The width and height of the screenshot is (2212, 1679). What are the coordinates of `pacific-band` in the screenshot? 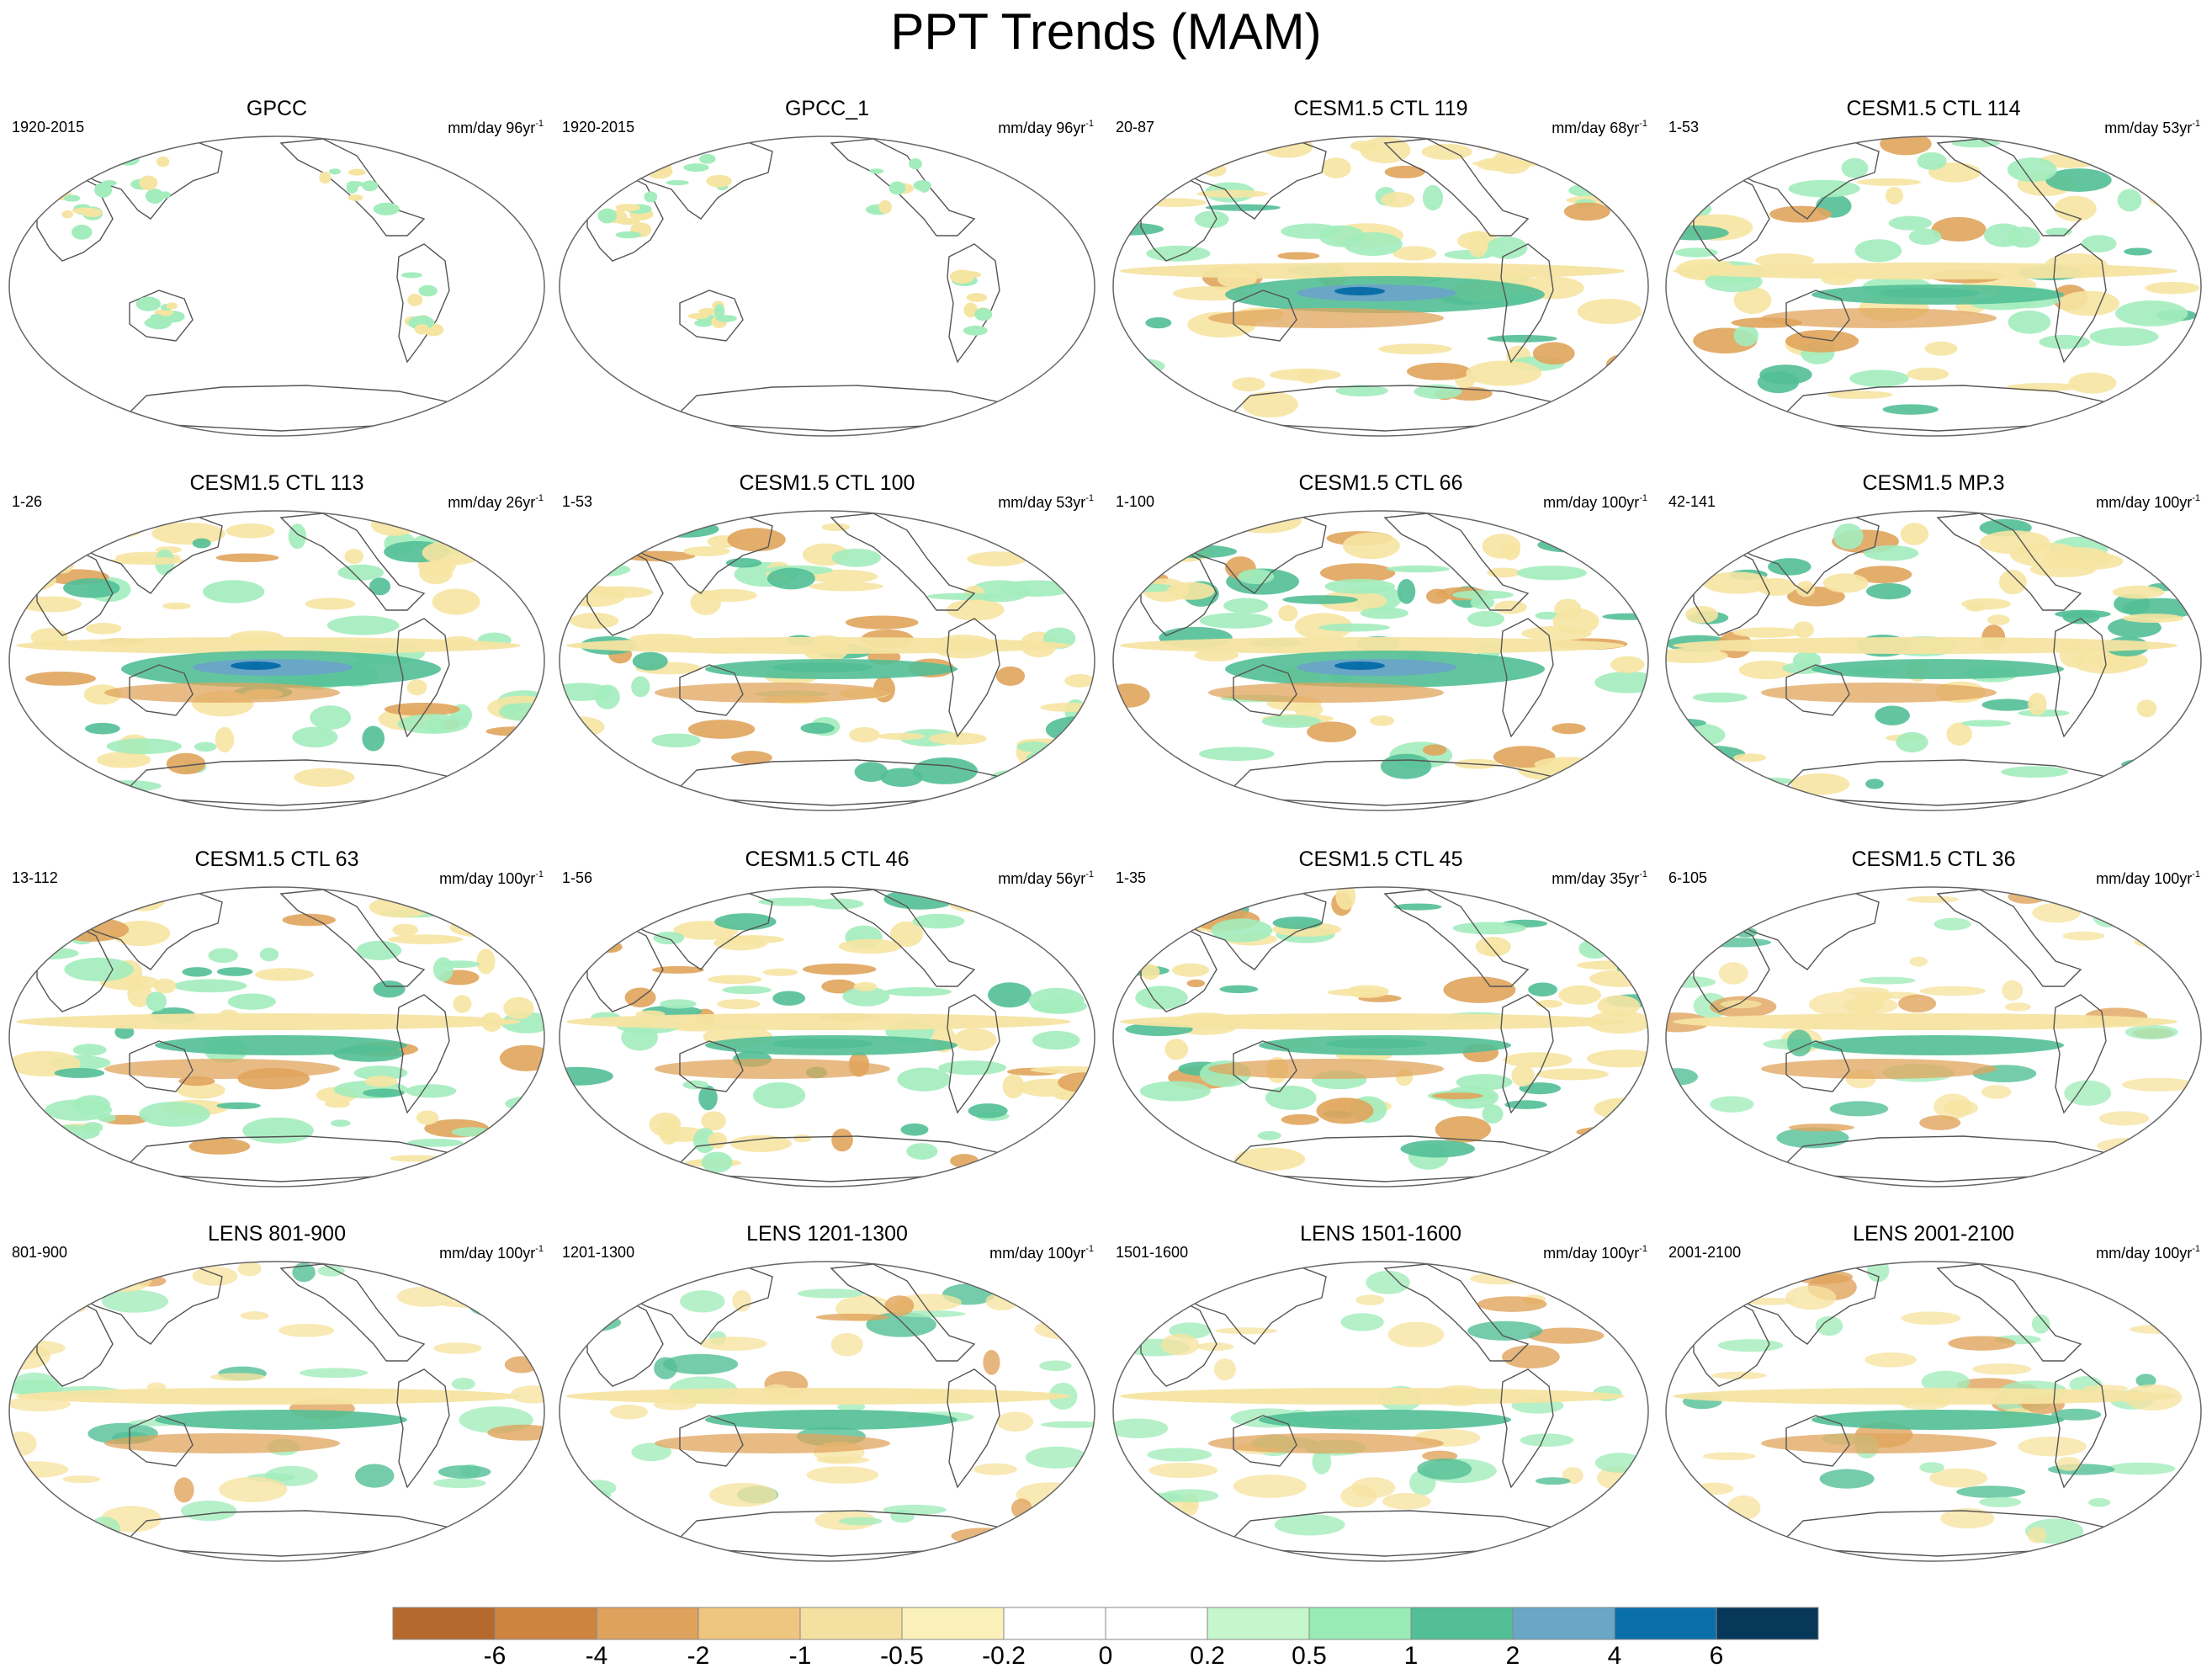 It's located at (1938, 1420).